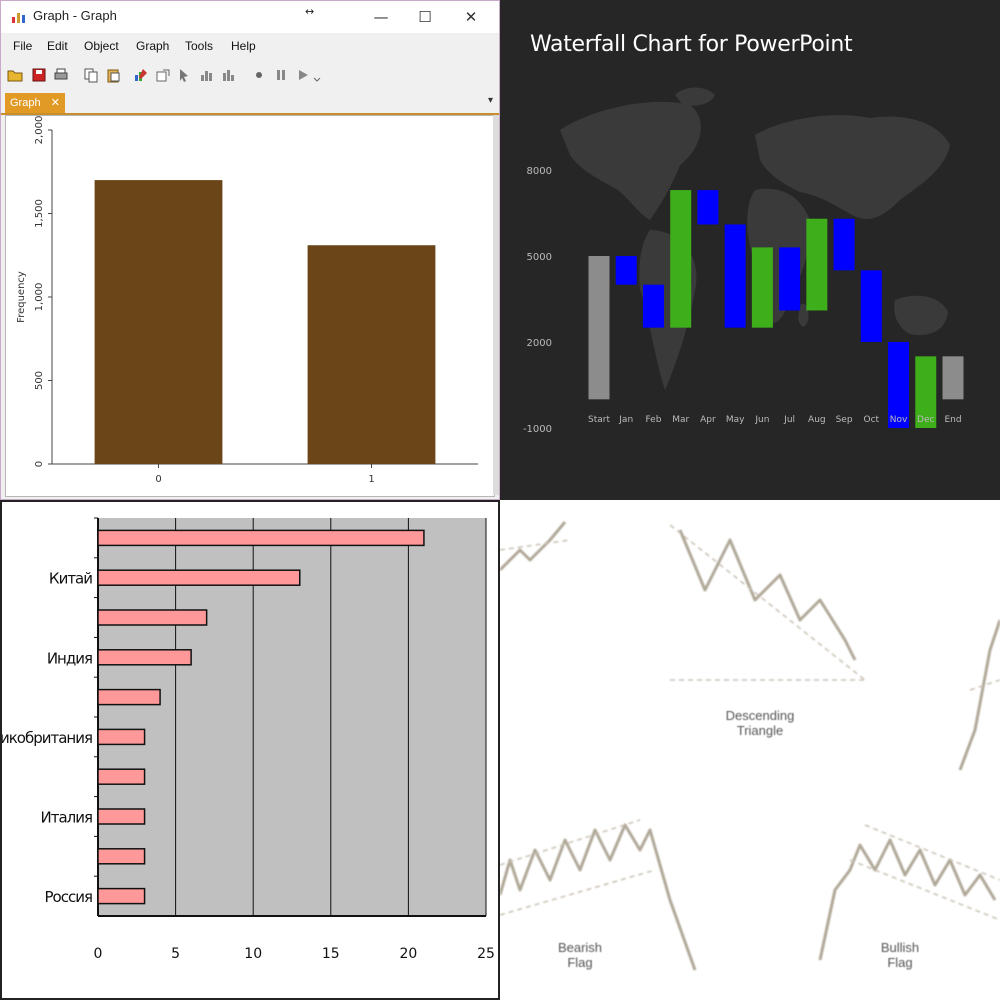 The width and height of the screenshot is (1000, 1000). I want to click on chart2-icon, so click(229, 75).